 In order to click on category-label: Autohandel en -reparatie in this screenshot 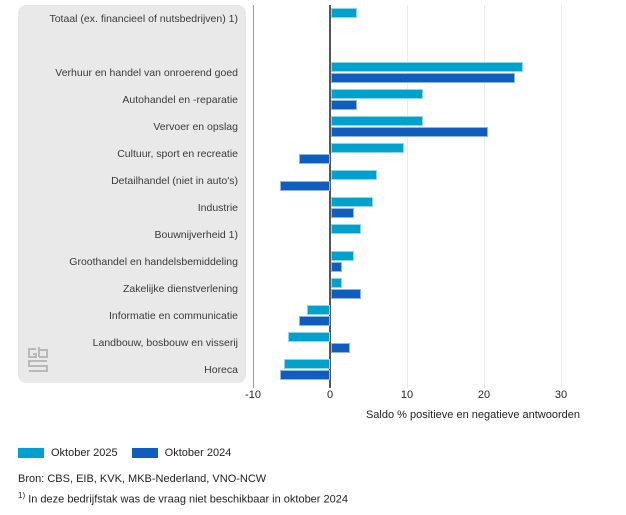, I will do `click(180, 99)`.